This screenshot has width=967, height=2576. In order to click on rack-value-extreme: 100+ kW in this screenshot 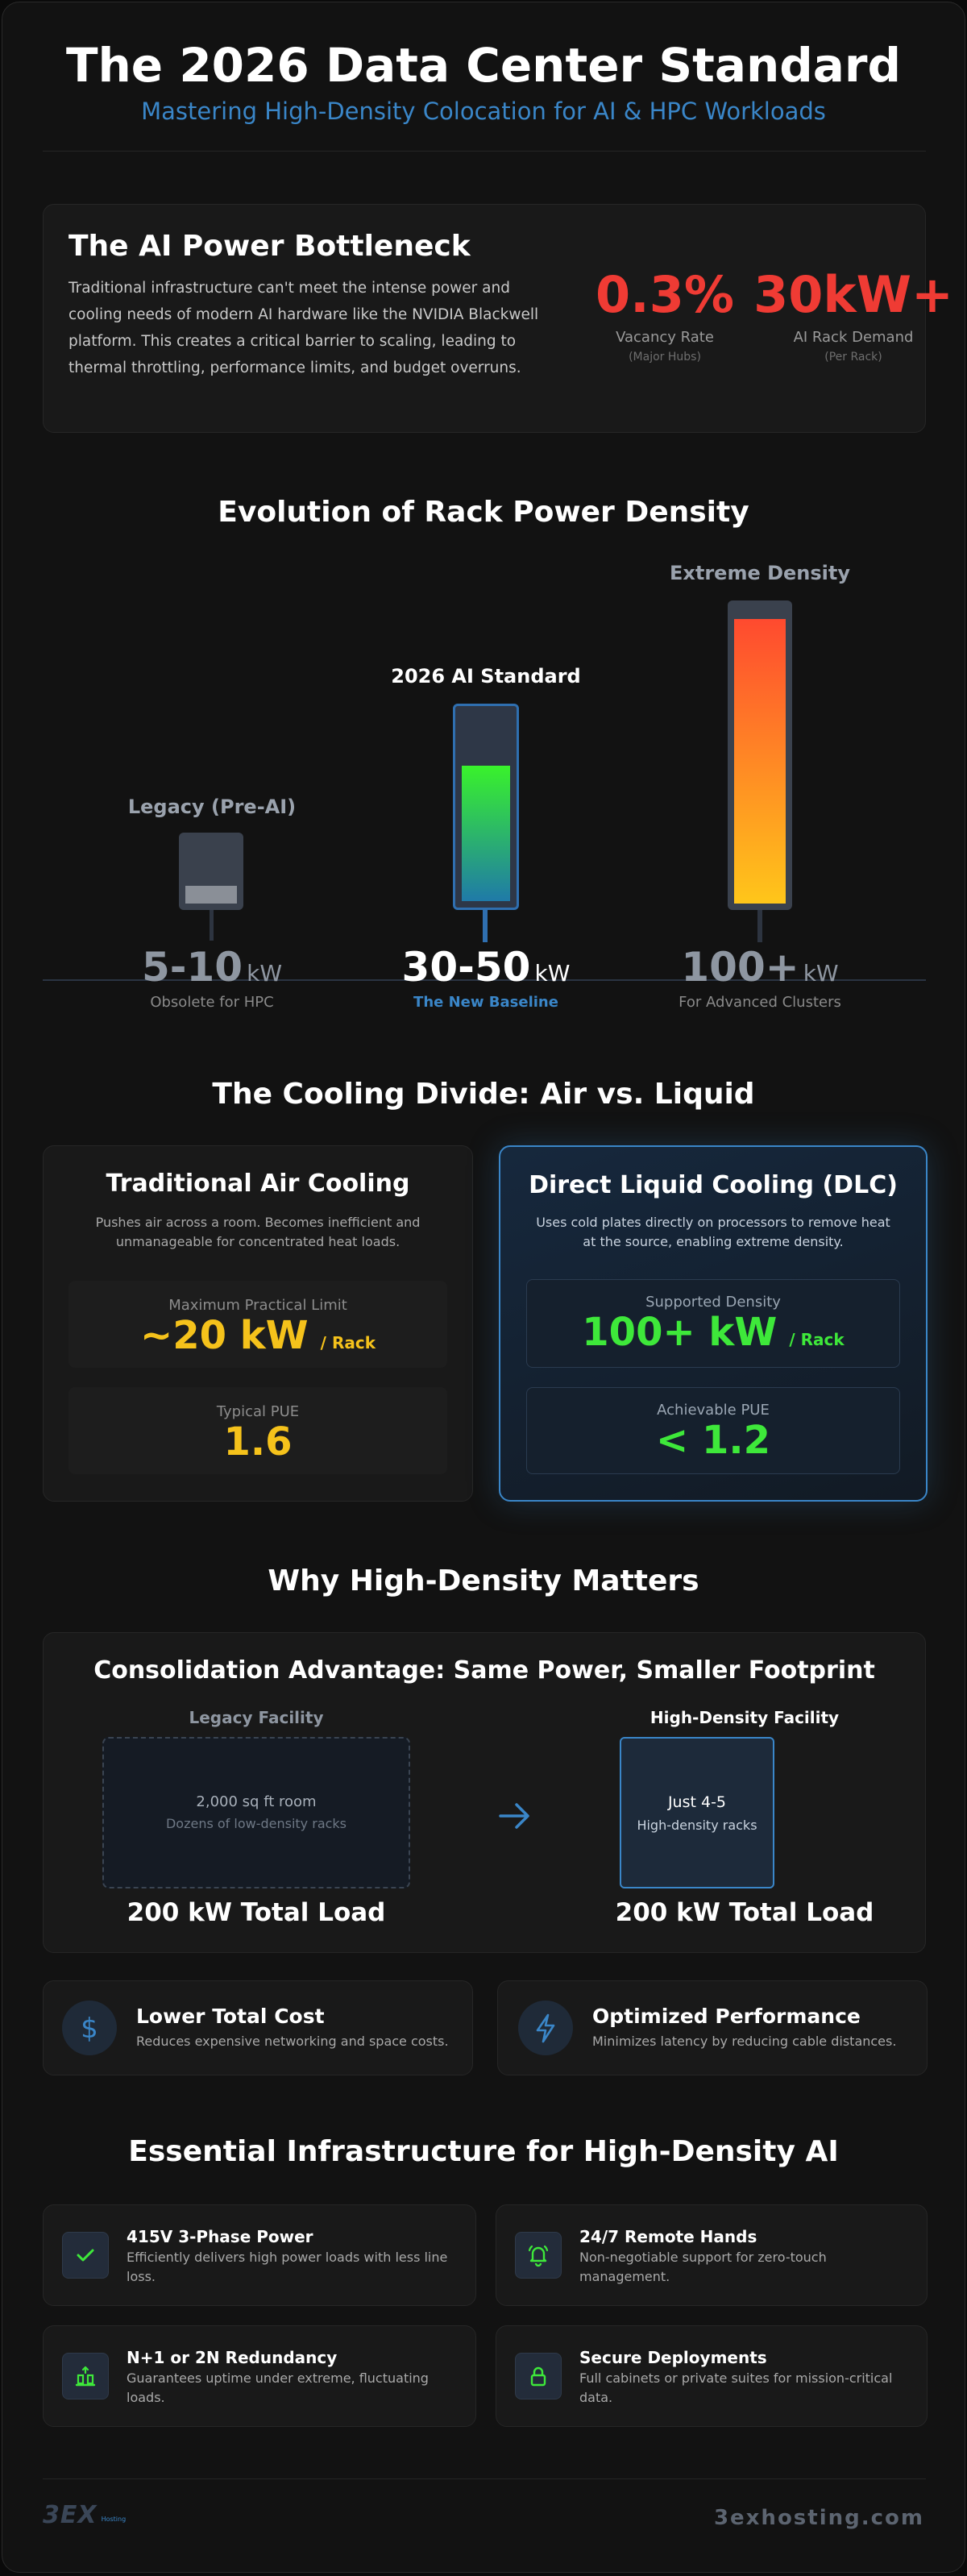, I will do `click(760, 967)`.